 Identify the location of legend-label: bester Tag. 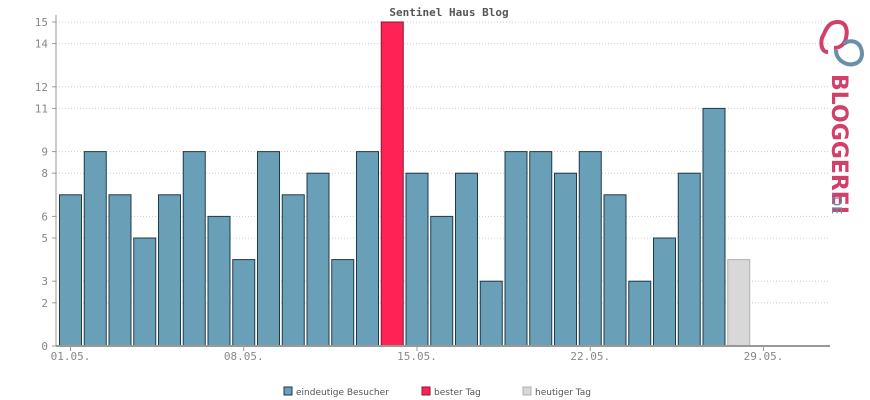
(457, 393).